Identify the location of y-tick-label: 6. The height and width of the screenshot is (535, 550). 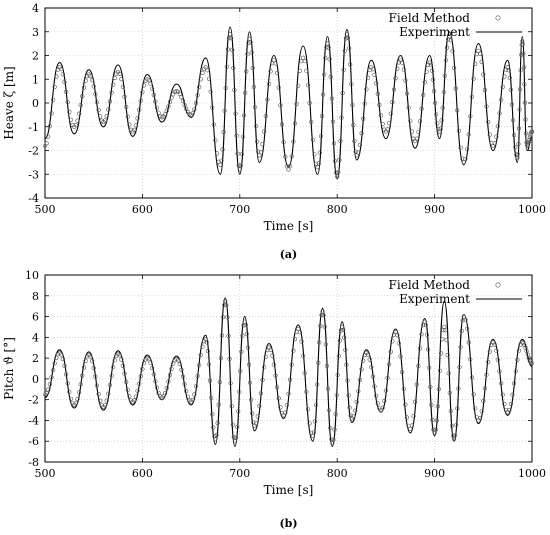
(35, 317).